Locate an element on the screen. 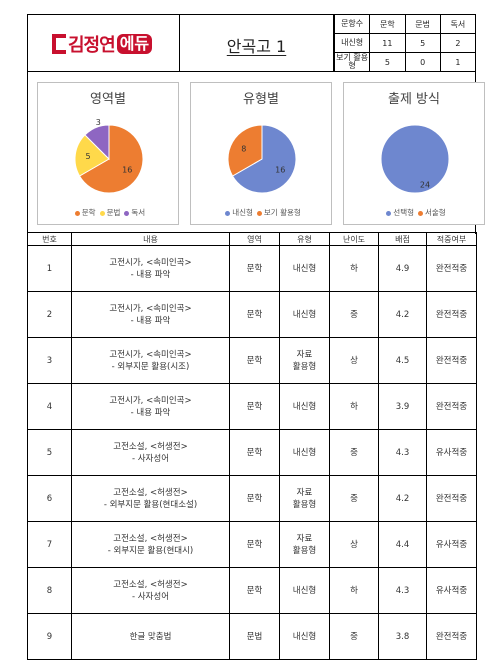  table-row: 1 고전시가, <속미인곡> - 내용 파악 문학 내신형 하 4.9 완전적중 is located at coordinates (252, 268).